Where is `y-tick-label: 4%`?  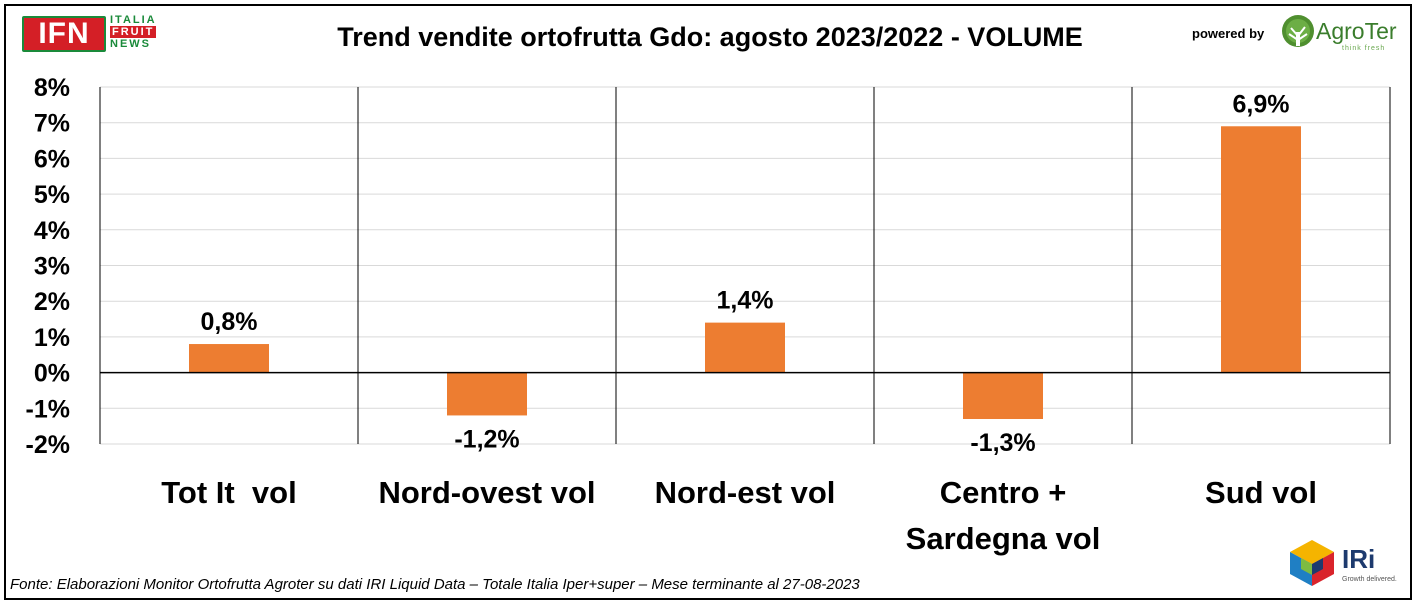
y-tick-label: 4% is located at coordinates (52, 231).